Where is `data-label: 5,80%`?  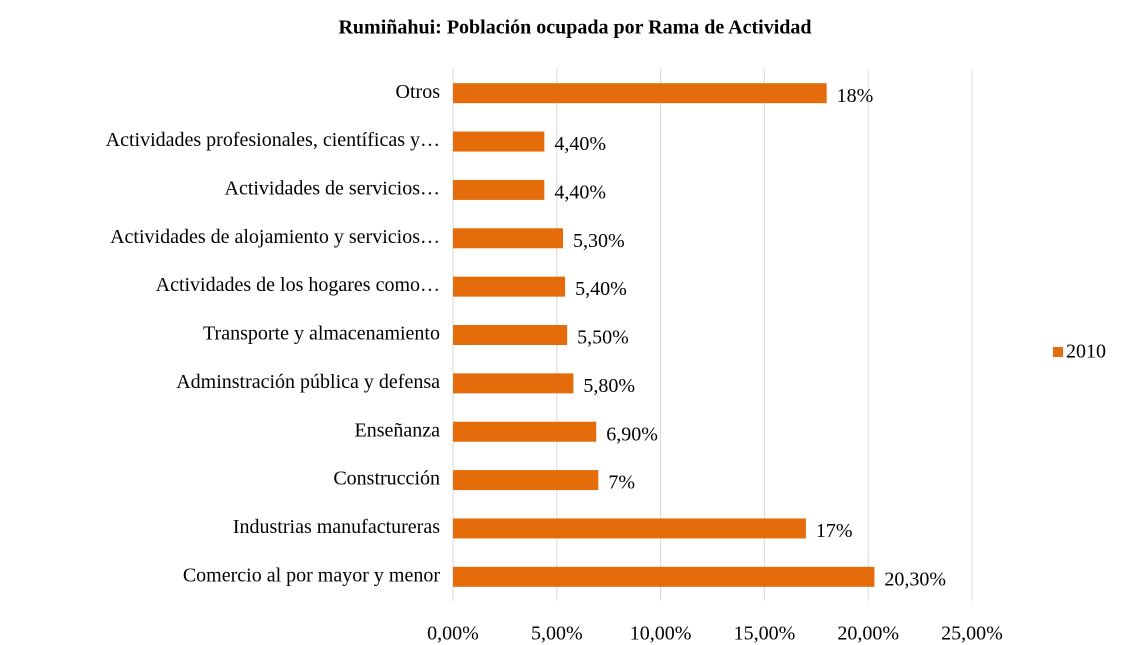 data-label: 5,80% is located at coordinates (609, 386).